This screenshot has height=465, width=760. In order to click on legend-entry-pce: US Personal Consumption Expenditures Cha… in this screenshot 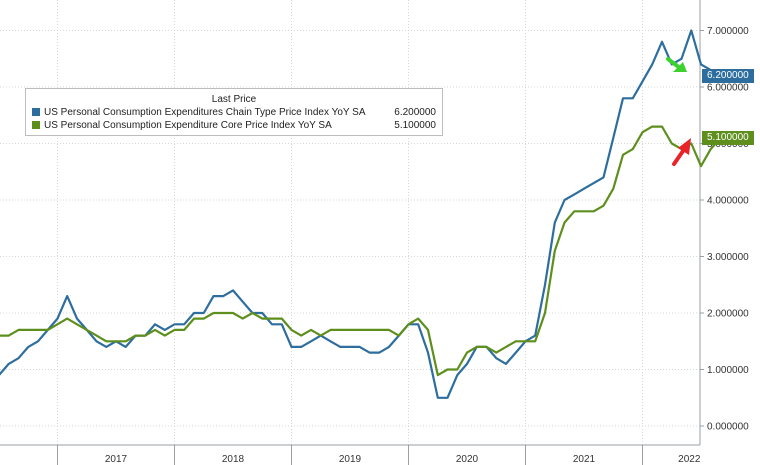, I will do `click(234, 113)`.